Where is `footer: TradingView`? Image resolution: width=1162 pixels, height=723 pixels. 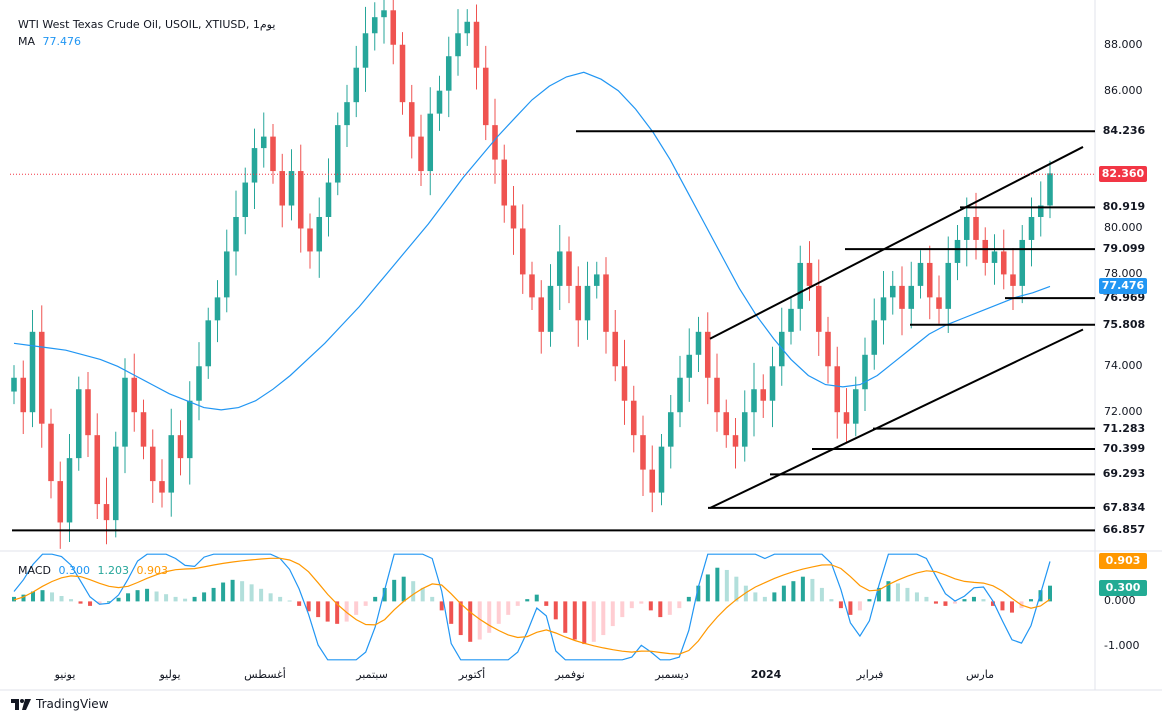 footer: TradingView is located at coordinates (59, 704).